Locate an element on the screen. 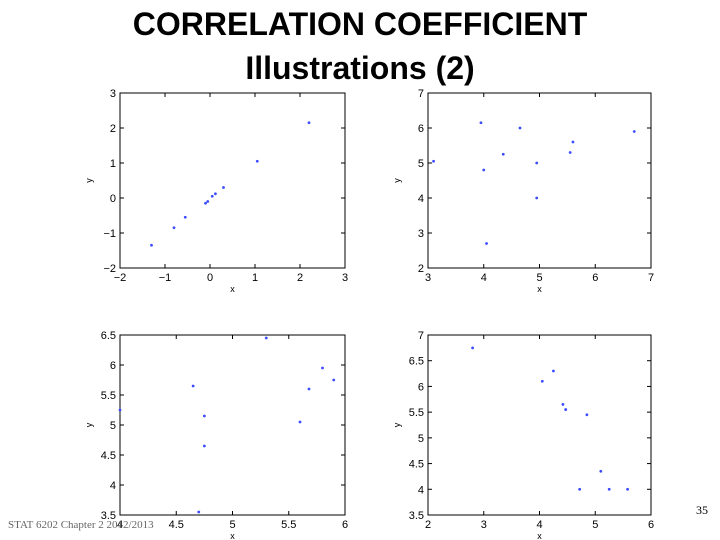 The width and height of the screenshot is (720, 540). x-tick-label: 1 is located at coordinates (255, 278).